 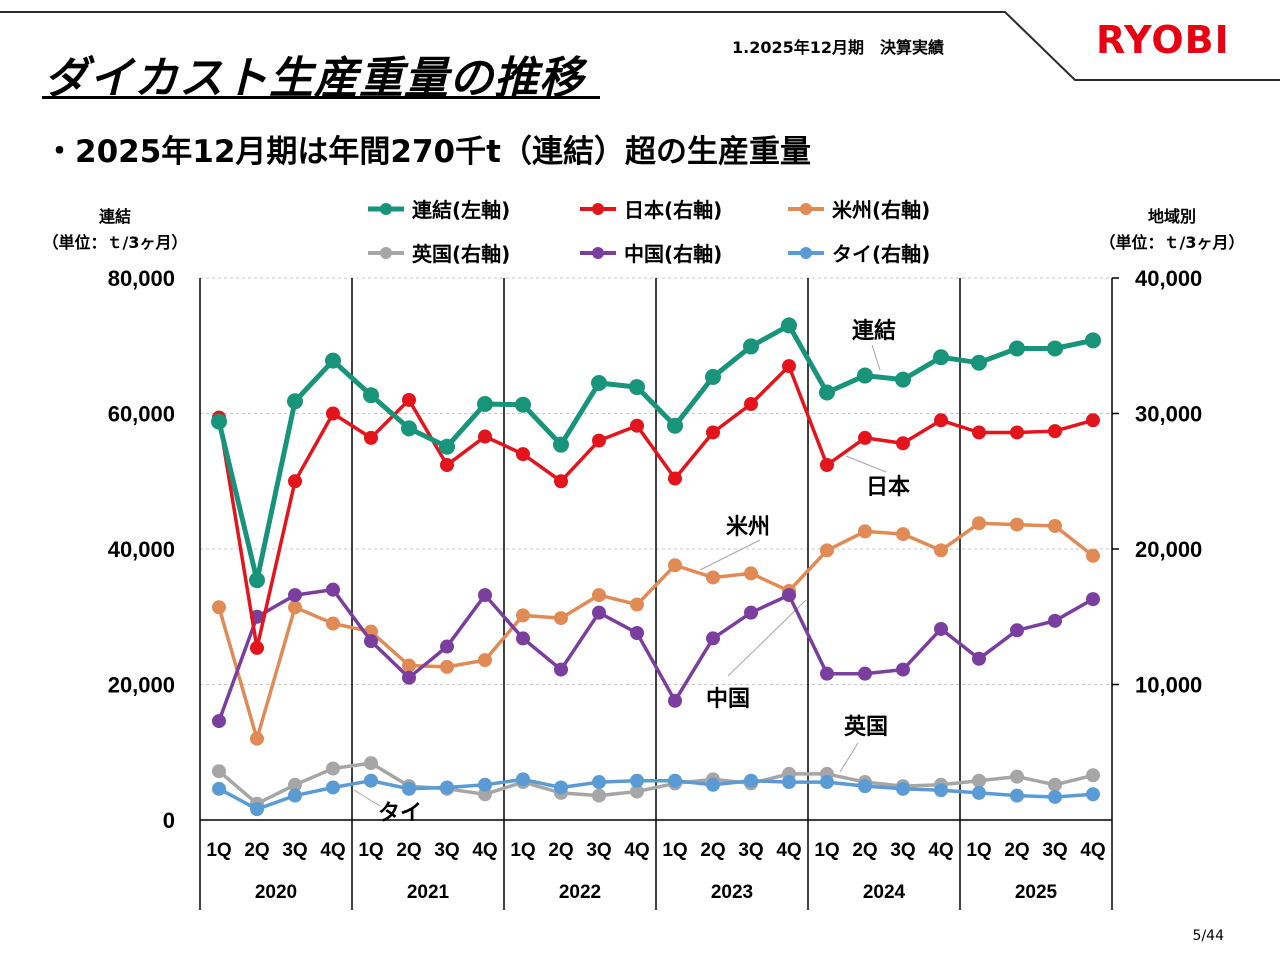 What do you see at coordinates (141, 685) in the screenshot?
I see `left-tick-label: 20,000` at bounding box center [141, 685].